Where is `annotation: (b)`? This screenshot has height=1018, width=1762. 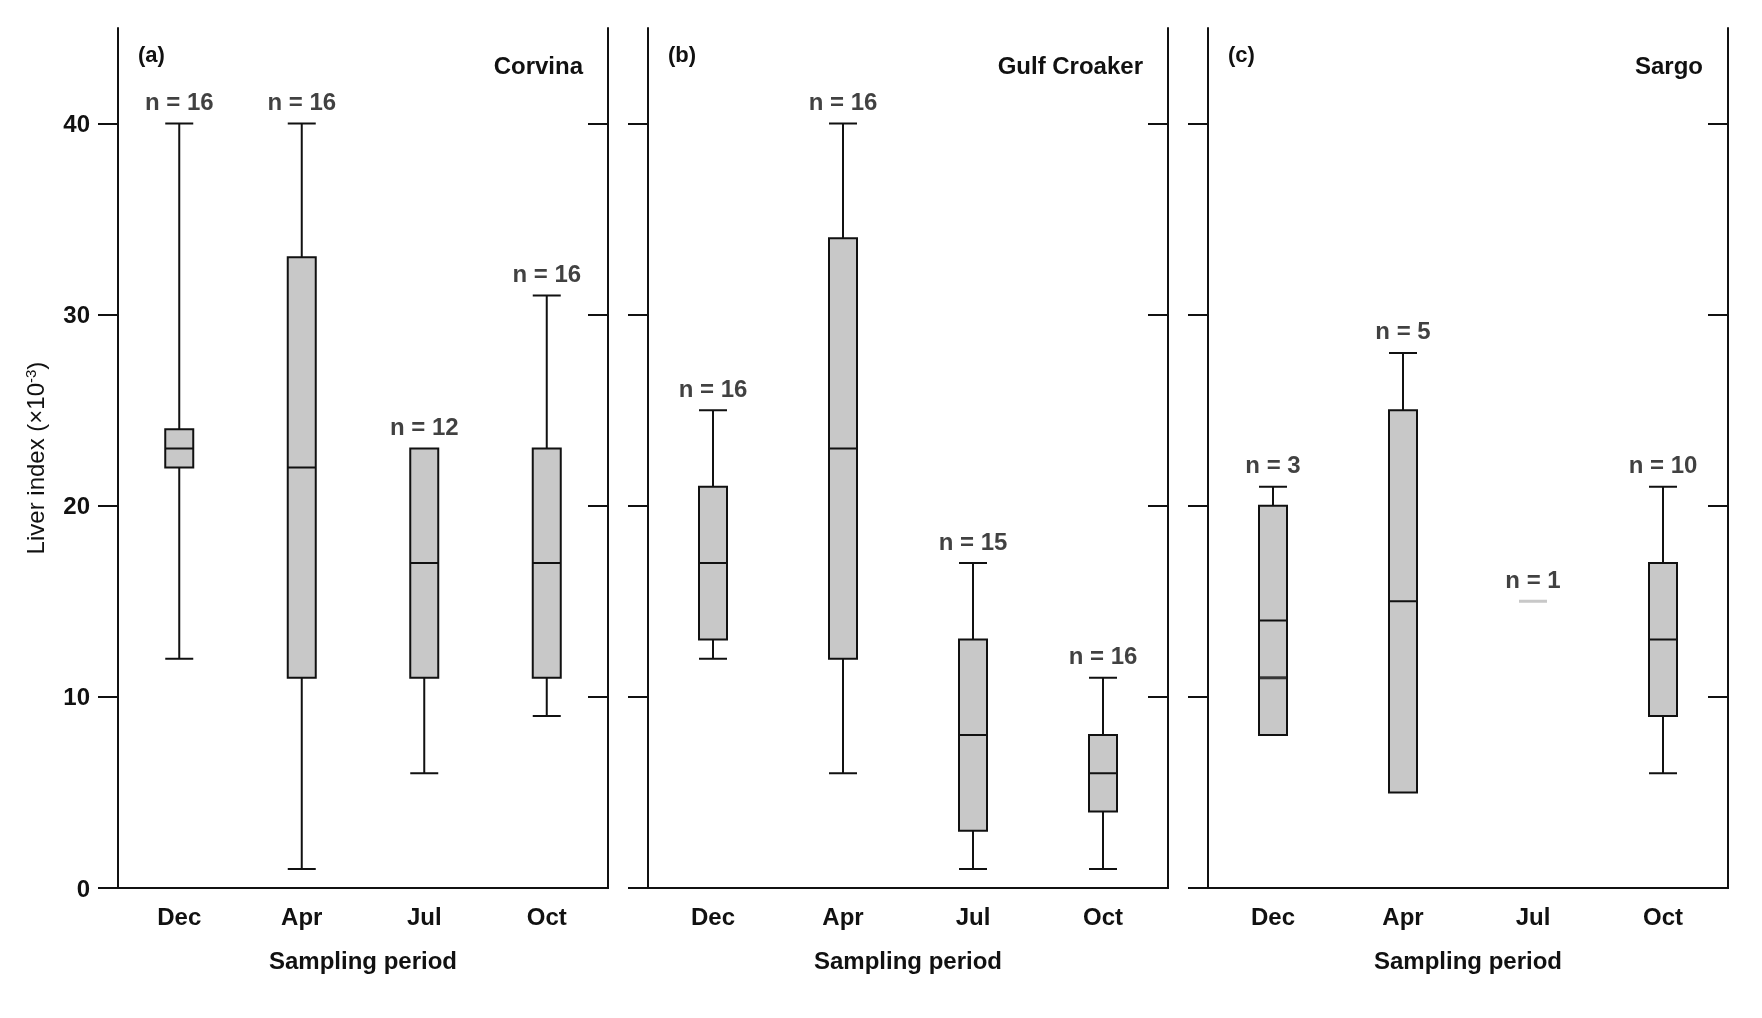 annotation: (b) is located at coordinates (682, 54).